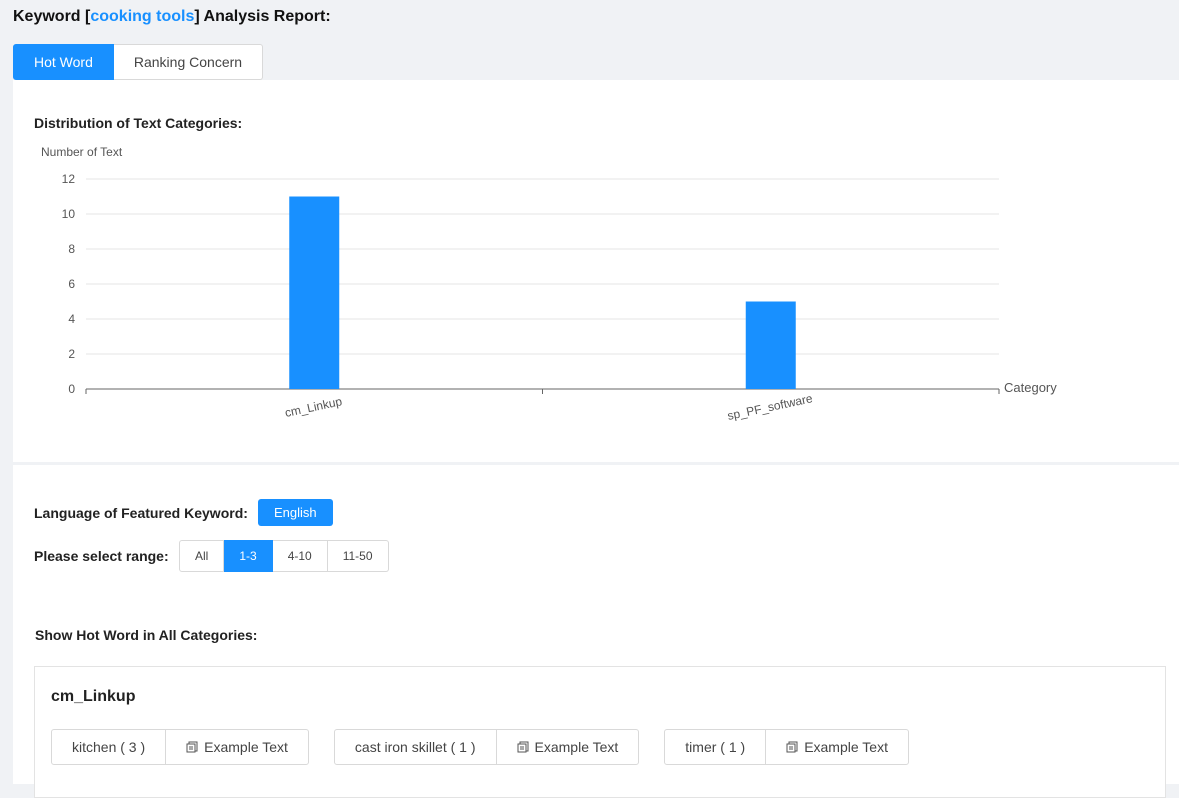 The image size is (1179, 798). Describe the element at coordinates (82, 152) in the screenshot. I see `y-axis-label: Number of Text` at that location.